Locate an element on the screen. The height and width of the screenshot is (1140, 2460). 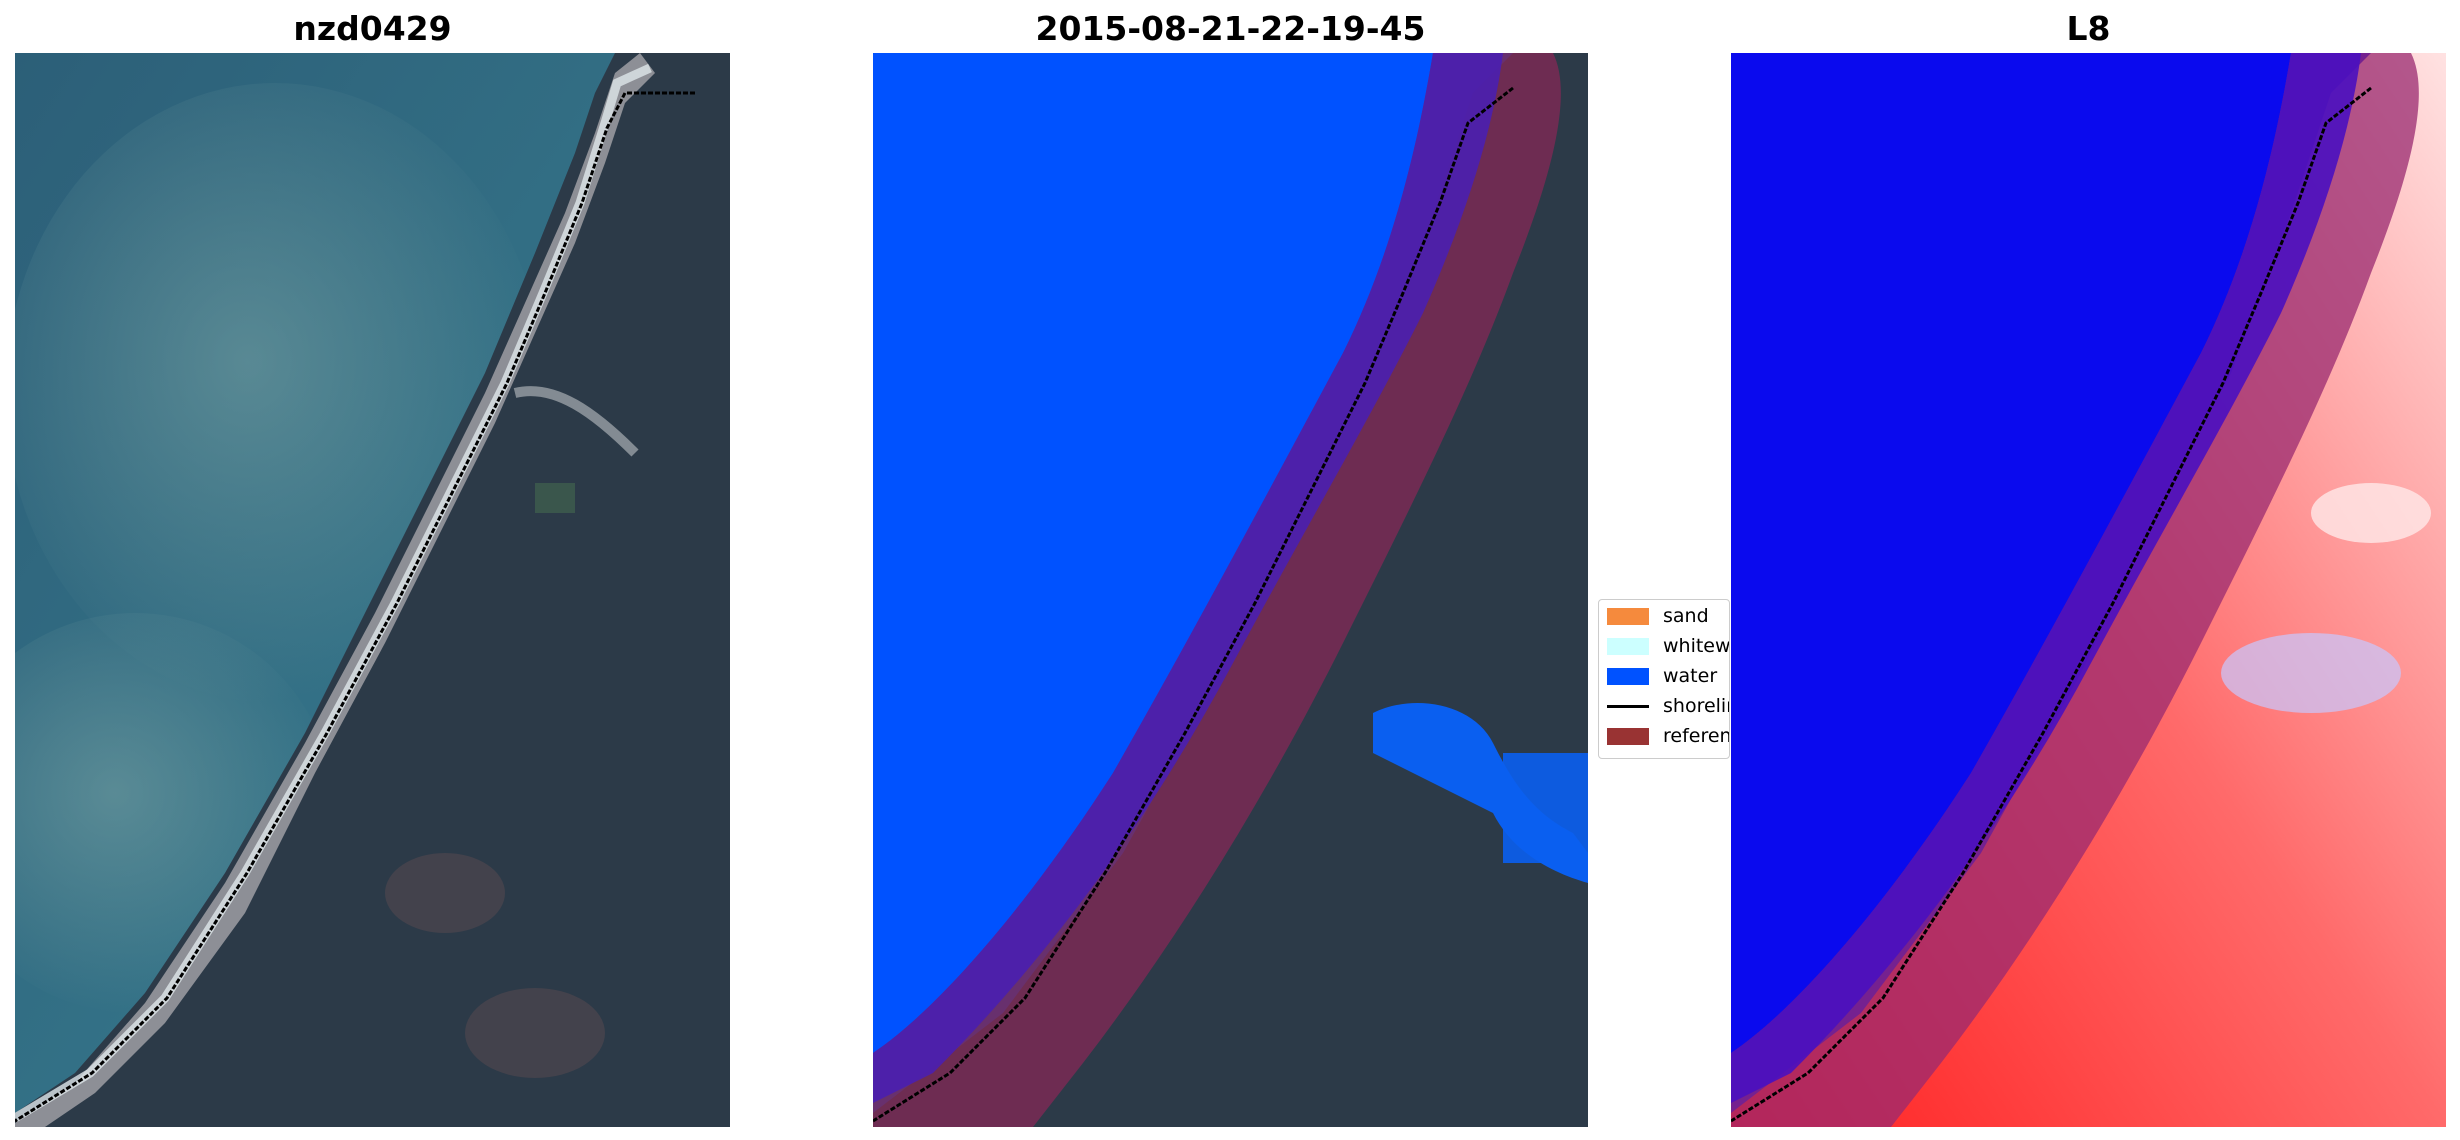
reference-buffer-swatch is located at coordinates (1628, 736).